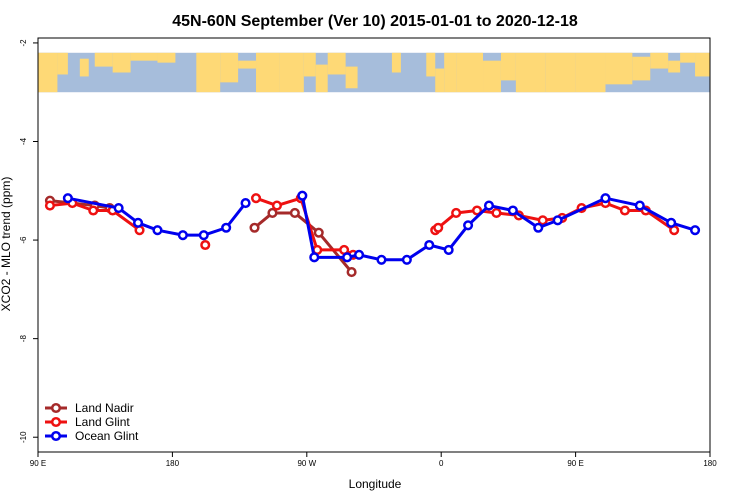 The image size is (750, 500). I want to click on y-tick-label: -10, so click(23, 437).